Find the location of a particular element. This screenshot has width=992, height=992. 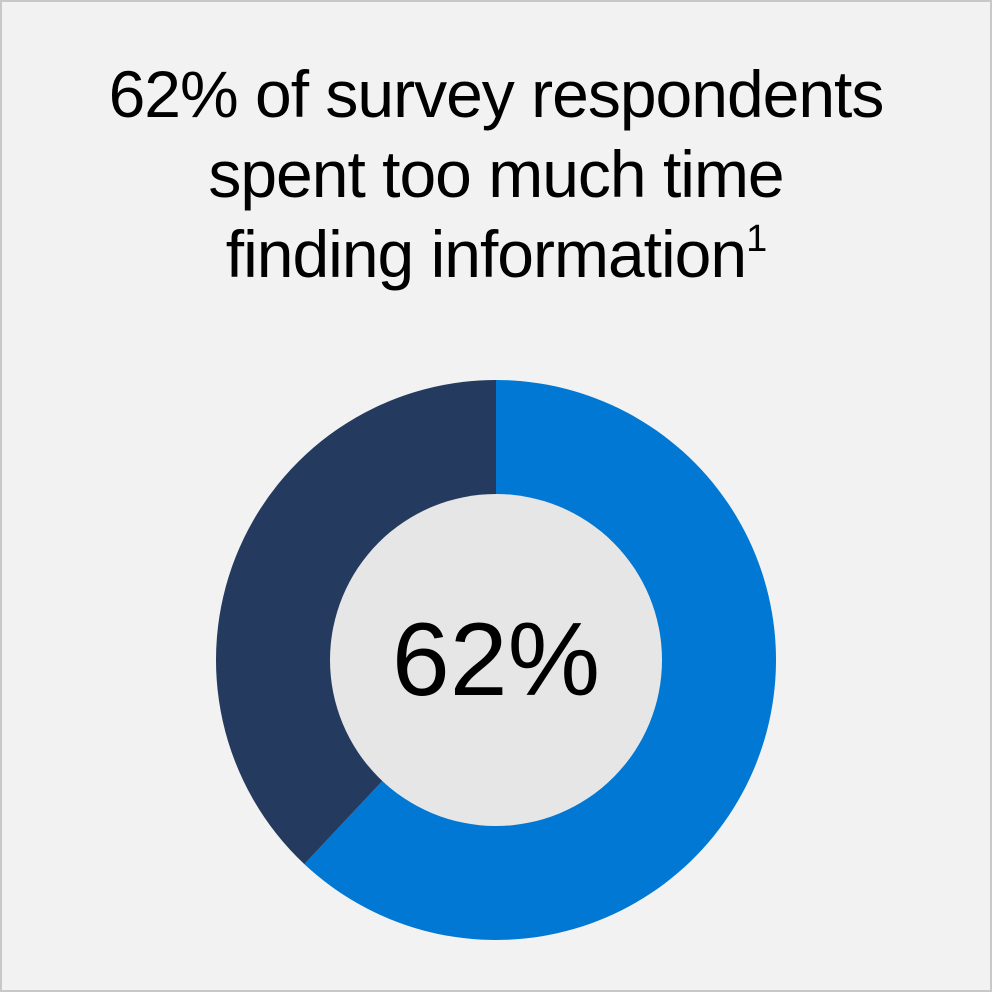

donut-hole is located at coordinates (496, 660).